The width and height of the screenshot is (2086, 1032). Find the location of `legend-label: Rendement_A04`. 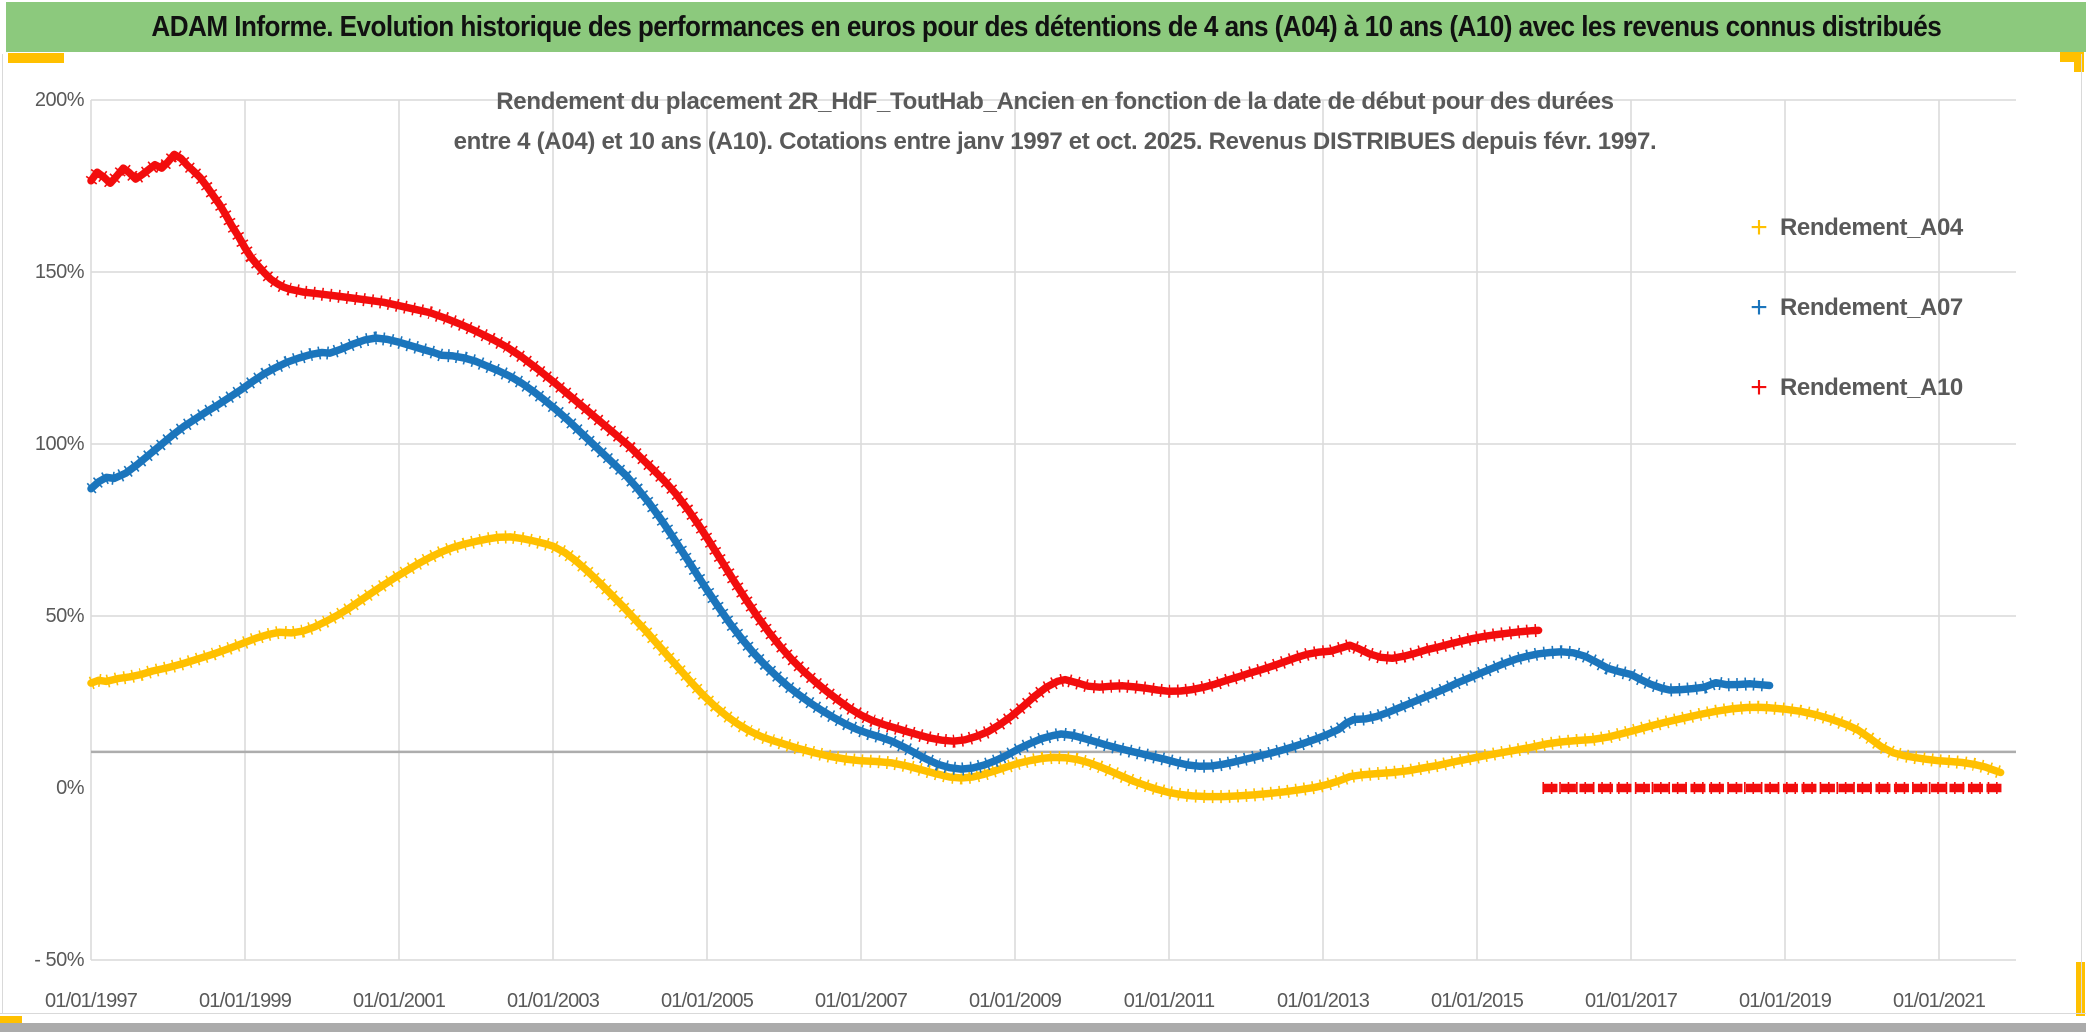

legend-label: Rendement_A04 is located at coordinates (1871, 227).